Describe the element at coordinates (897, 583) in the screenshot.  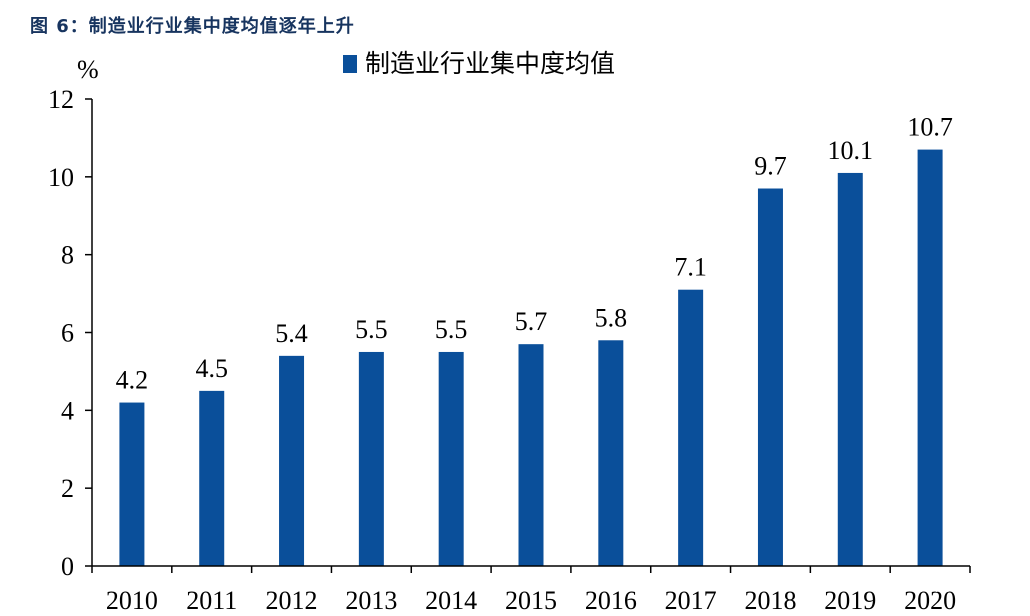
I see `watermark: 头条 @未来智库` at that location.